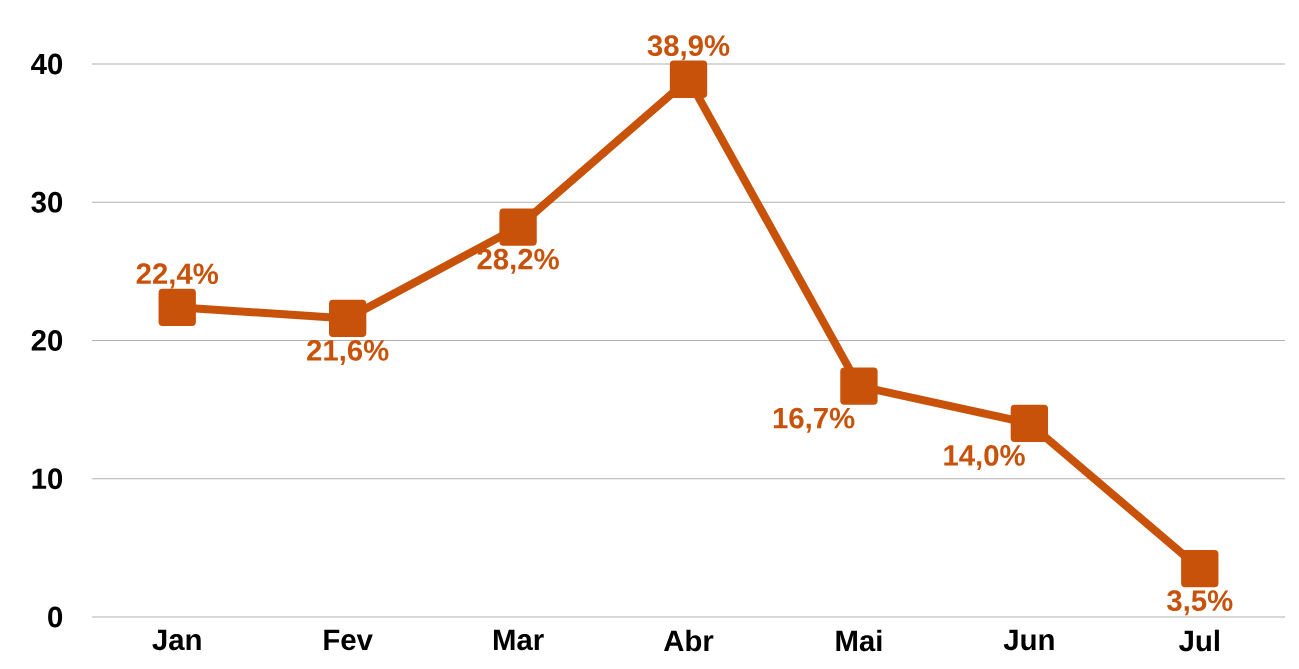 Image resolution: width=1299 pixels, height=669 pixels. Describe the element at coordinates (348, 352) in the screenshot. I see `data-label: 21,6%` at that location.